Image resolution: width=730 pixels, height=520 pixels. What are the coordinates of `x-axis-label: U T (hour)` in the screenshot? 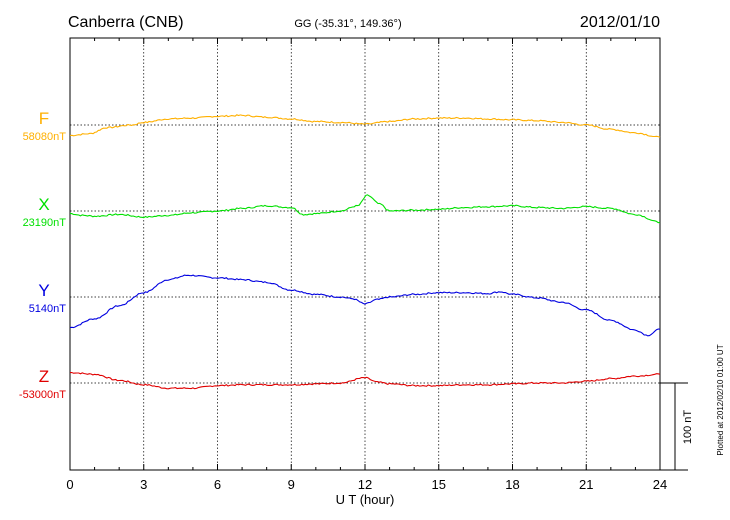 It's located at (365, 499).